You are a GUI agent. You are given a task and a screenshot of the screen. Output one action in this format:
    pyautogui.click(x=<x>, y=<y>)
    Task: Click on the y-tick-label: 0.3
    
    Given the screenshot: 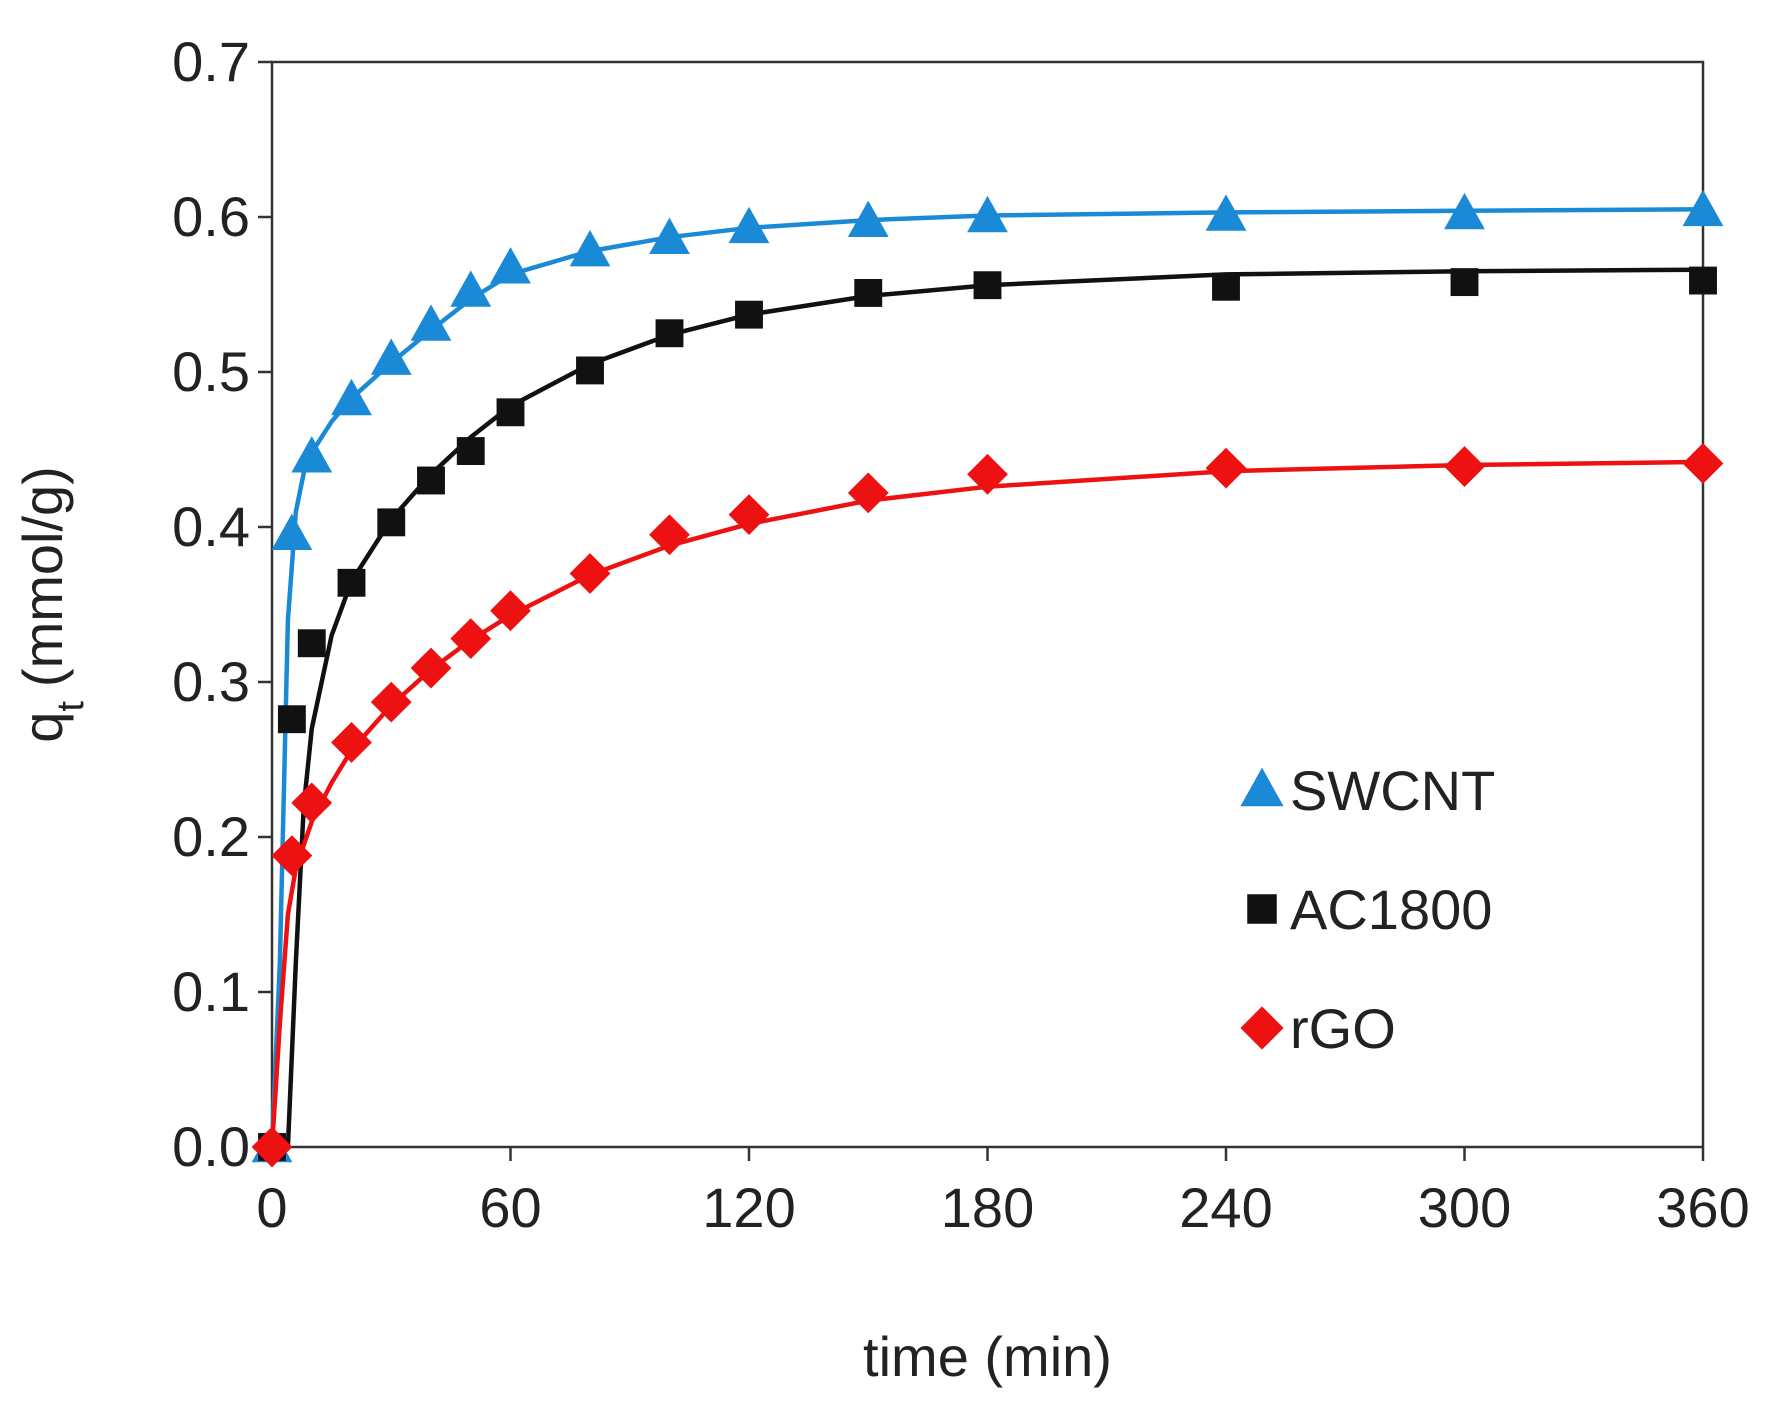 What is the action you would take?
    pyautogui.click(x=211, y=681)
    